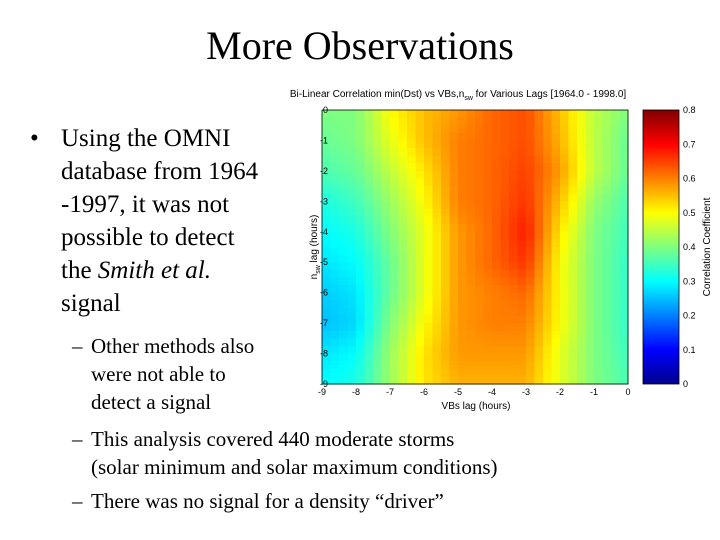  What do you see at coordinates (526, 392) in the screenshot?
I see `x-tick-label: -3` at bounding box center [526, 392].